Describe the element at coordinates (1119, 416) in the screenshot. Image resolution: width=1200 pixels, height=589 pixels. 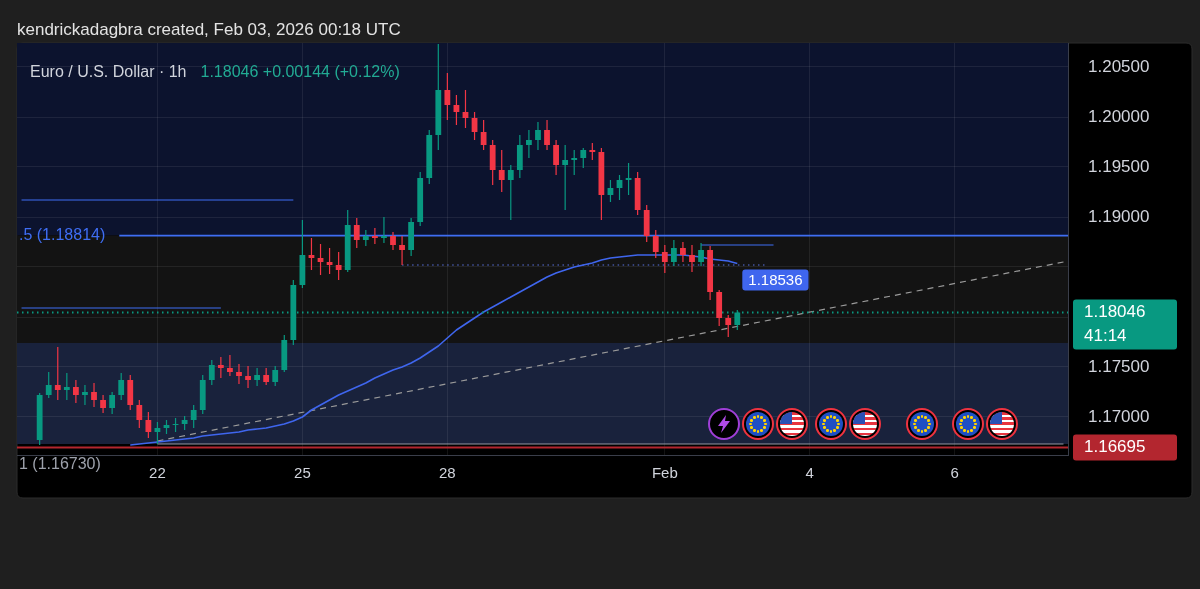
I see `y-tick-label: 1.17000` at that location.